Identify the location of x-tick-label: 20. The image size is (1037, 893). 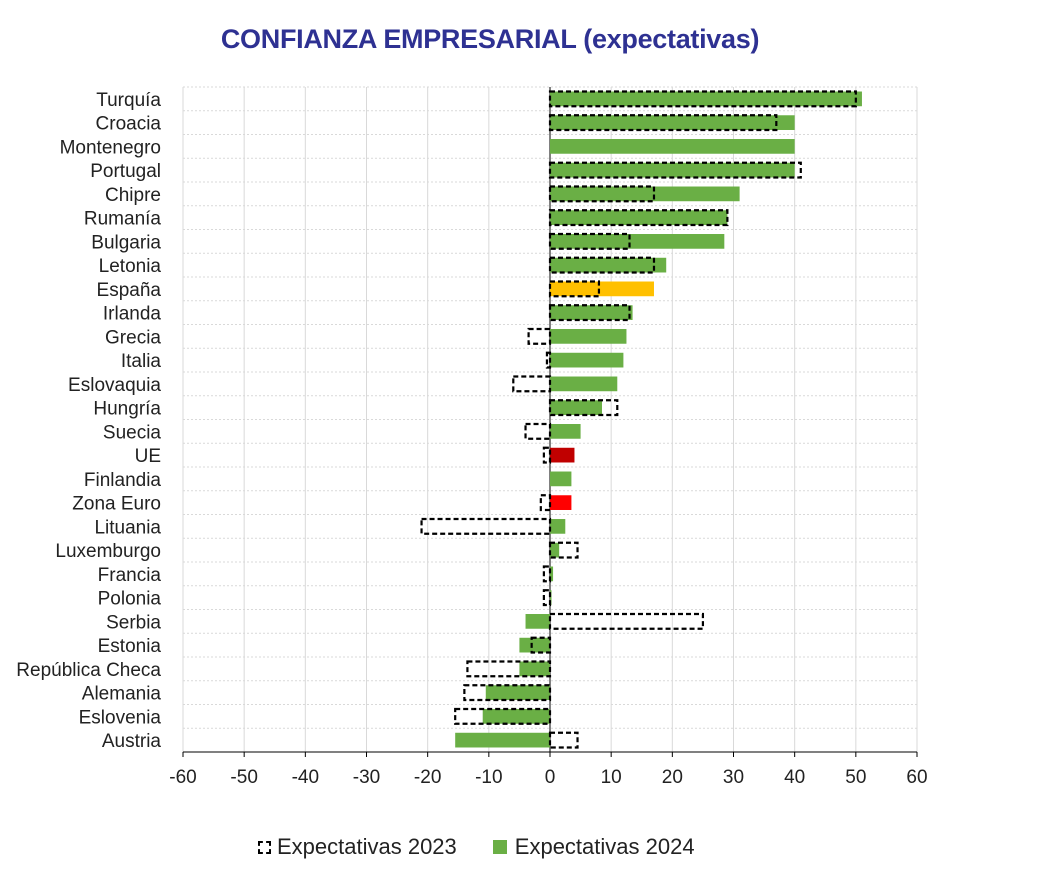
(672, 777).